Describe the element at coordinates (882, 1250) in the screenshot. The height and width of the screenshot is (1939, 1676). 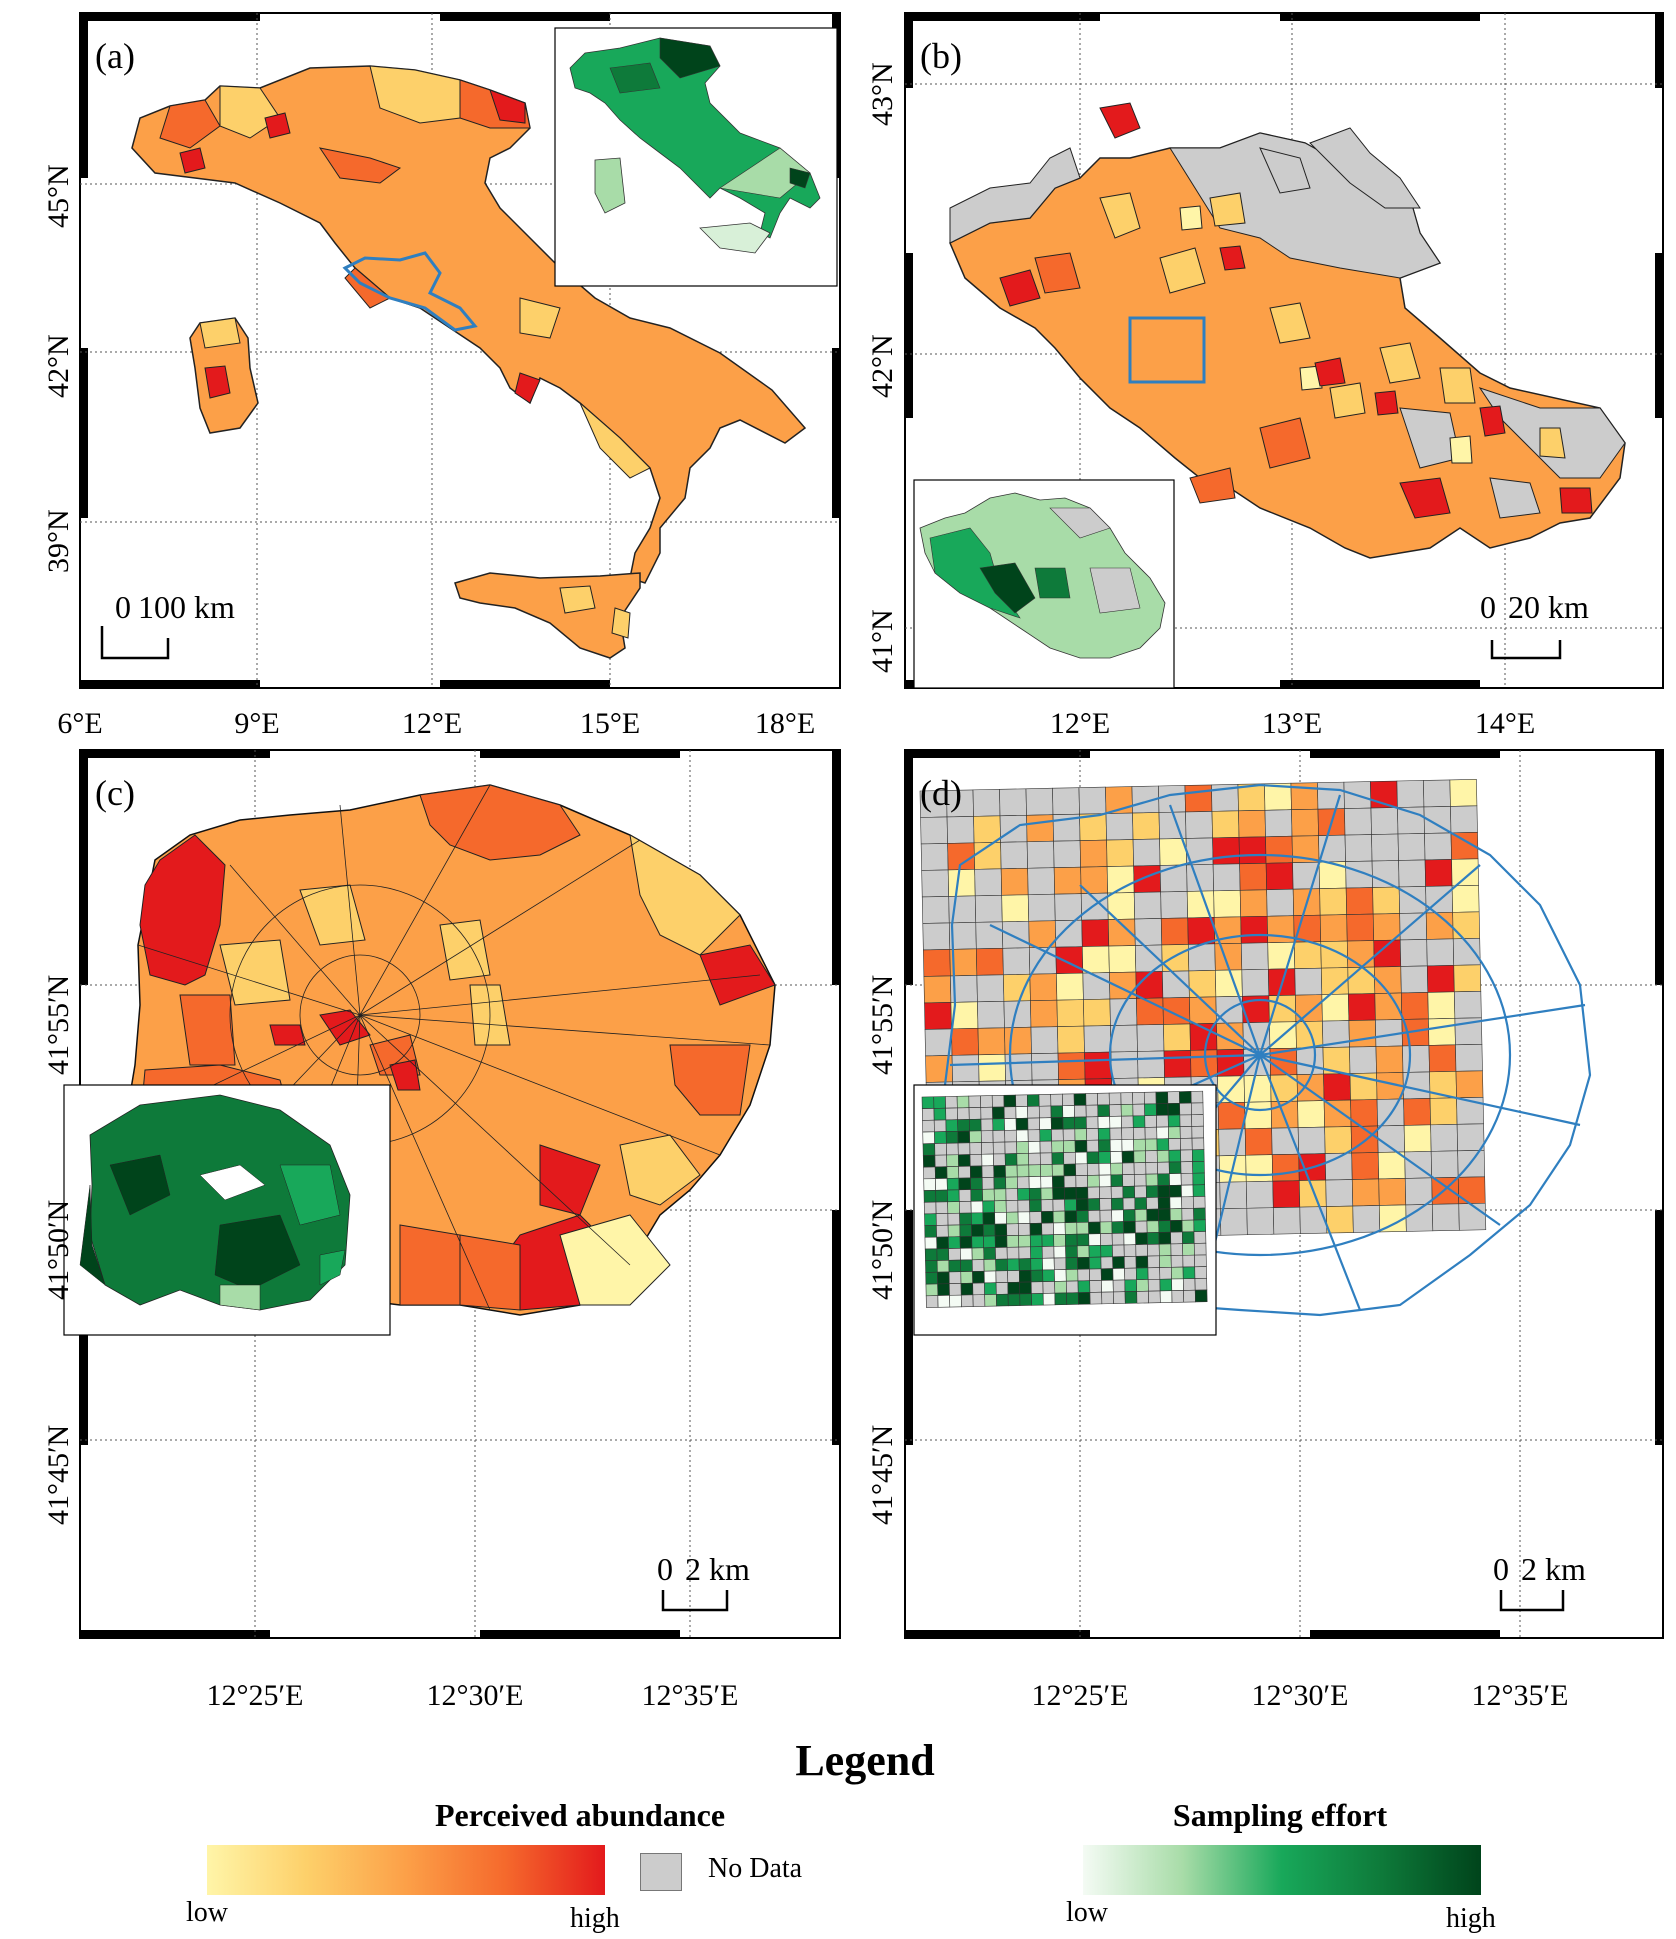
I see `lat-tick: 41°50′N` at that location.